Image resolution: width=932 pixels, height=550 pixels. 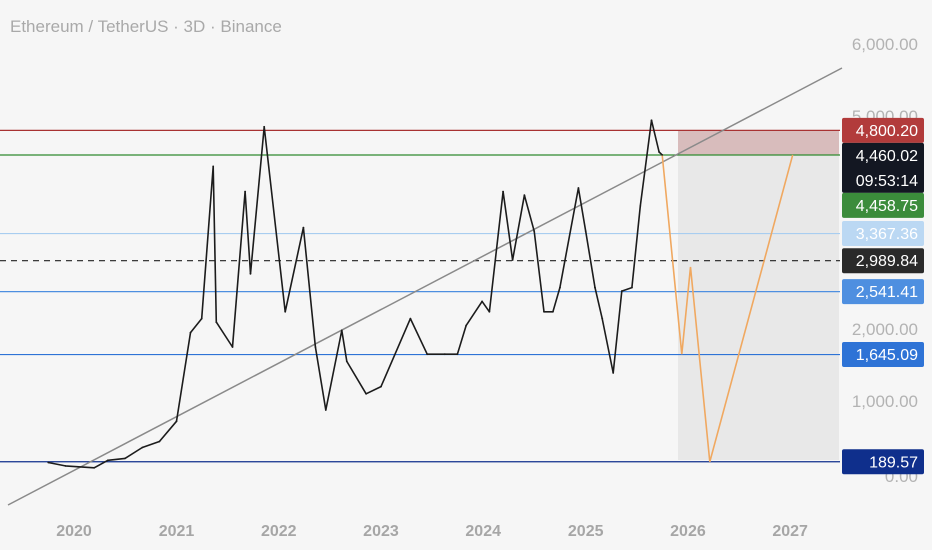 I want to click on y-axis: 6,000.005,000.002,000.001,000.000.00, so click(x=885, y=260).